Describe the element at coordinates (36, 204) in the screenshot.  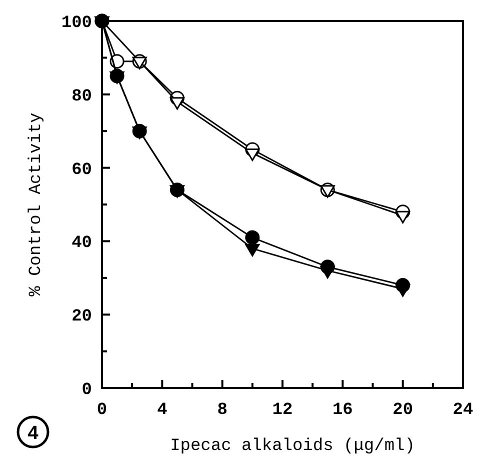
I see `y-axis-title: % Control Activity` at that location.